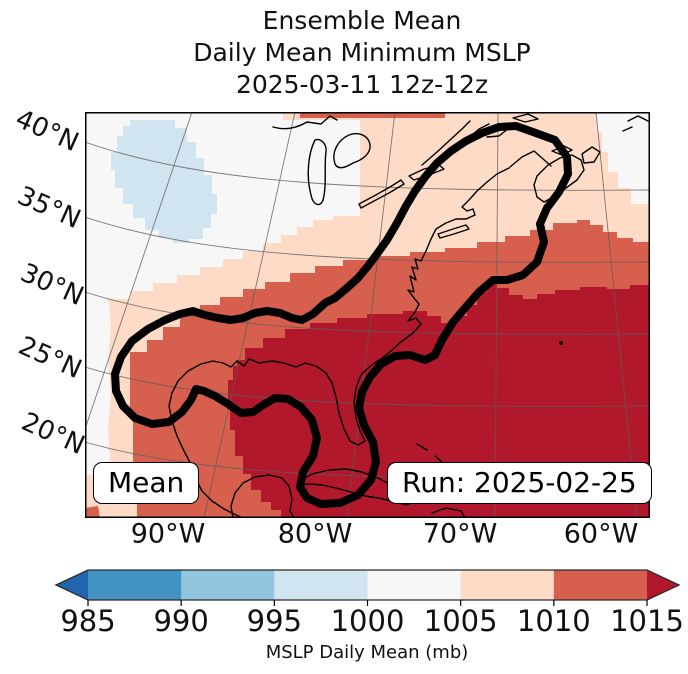 Image resolution: width=688 pixels, height=674 pixels. What do you see at coordinates (426, 172) in the screenshot?
I see `coast-lake-ontario` at bounding box center [426, 172].